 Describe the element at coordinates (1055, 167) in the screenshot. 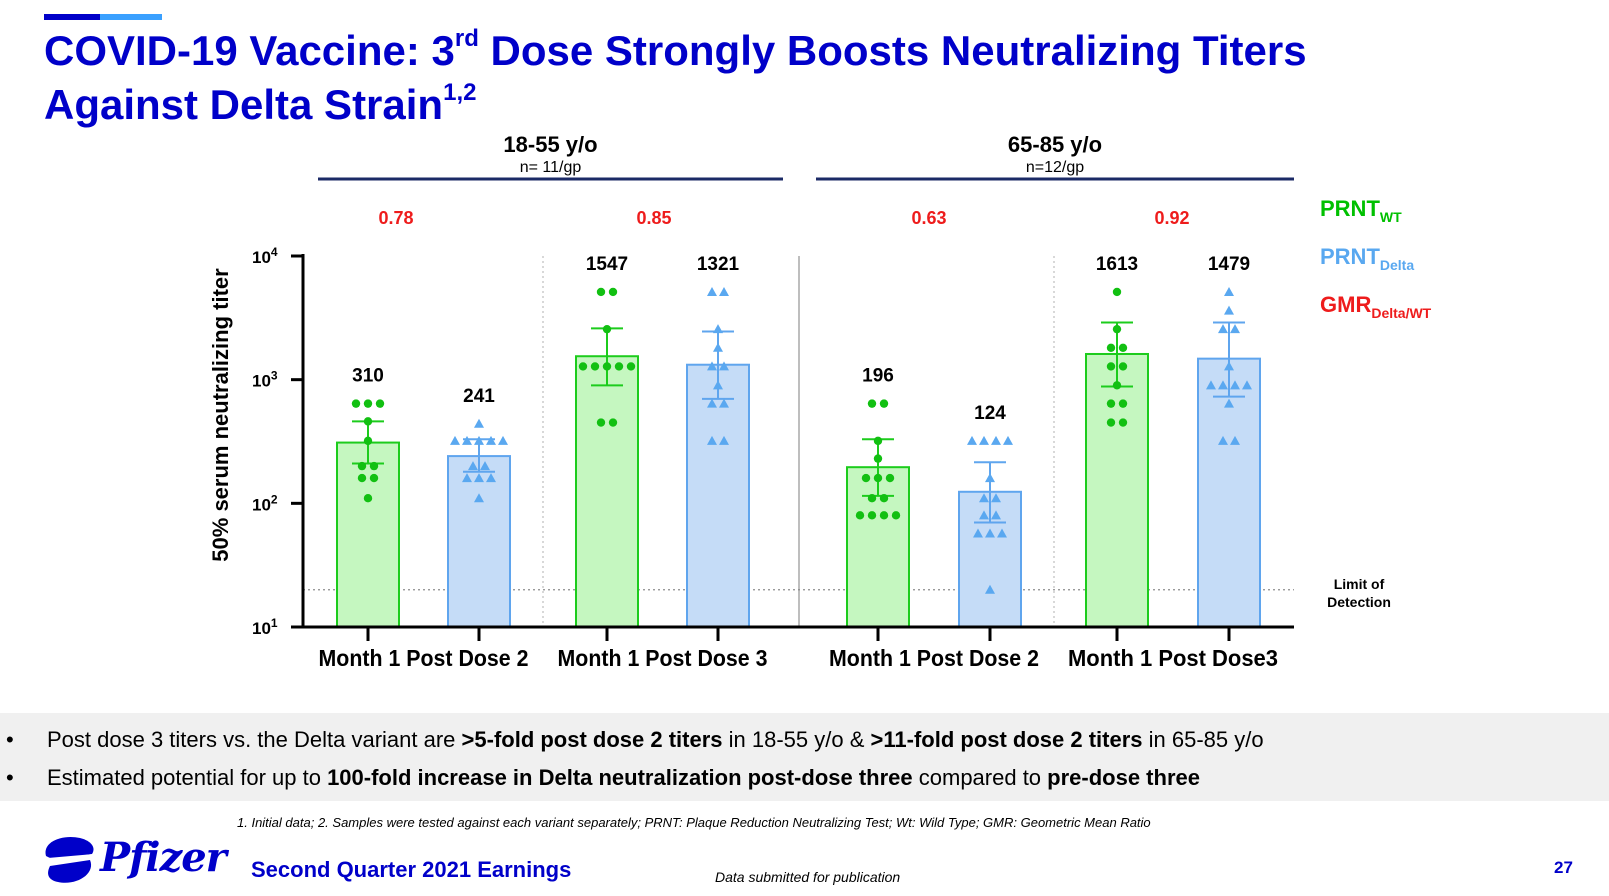

I see `group-n-label: n=12/gp` at that location.